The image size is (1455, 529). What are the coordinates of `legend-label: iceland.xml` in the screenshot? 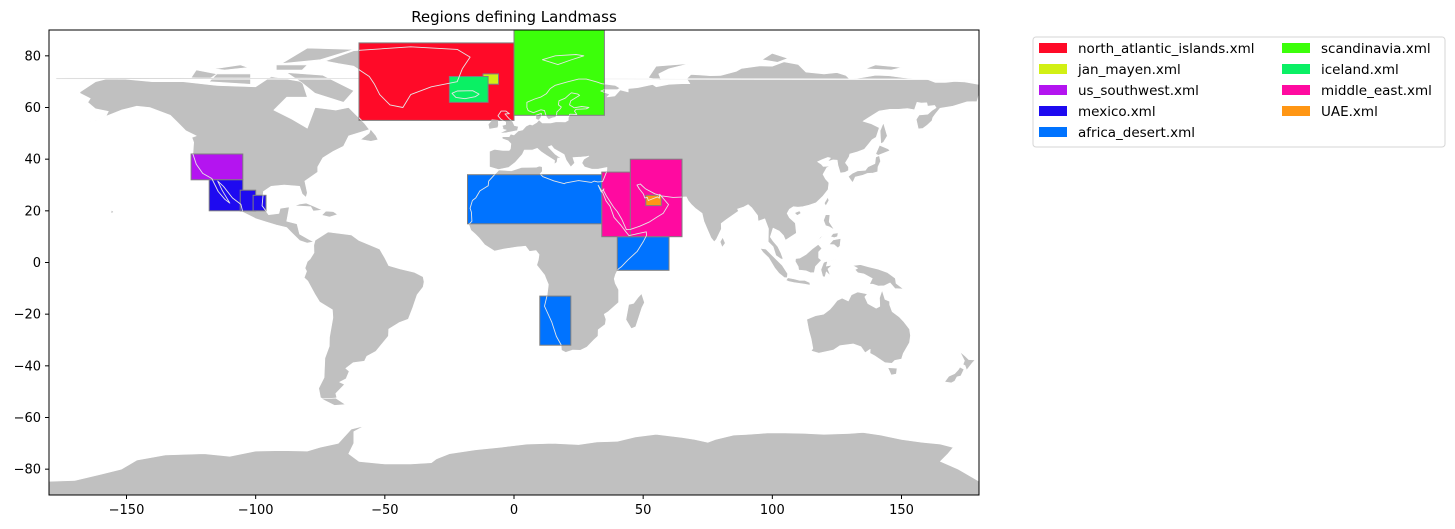 It's located at (1360, 70).